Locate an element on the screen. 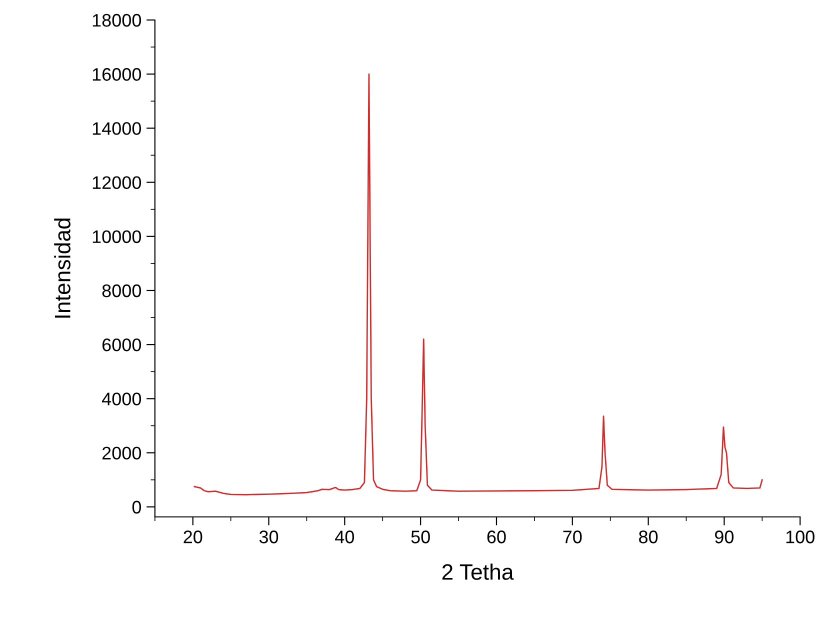 This screenshot has height=625, width=824. x-tick-label: 50 is located at coordinates (420, 537).